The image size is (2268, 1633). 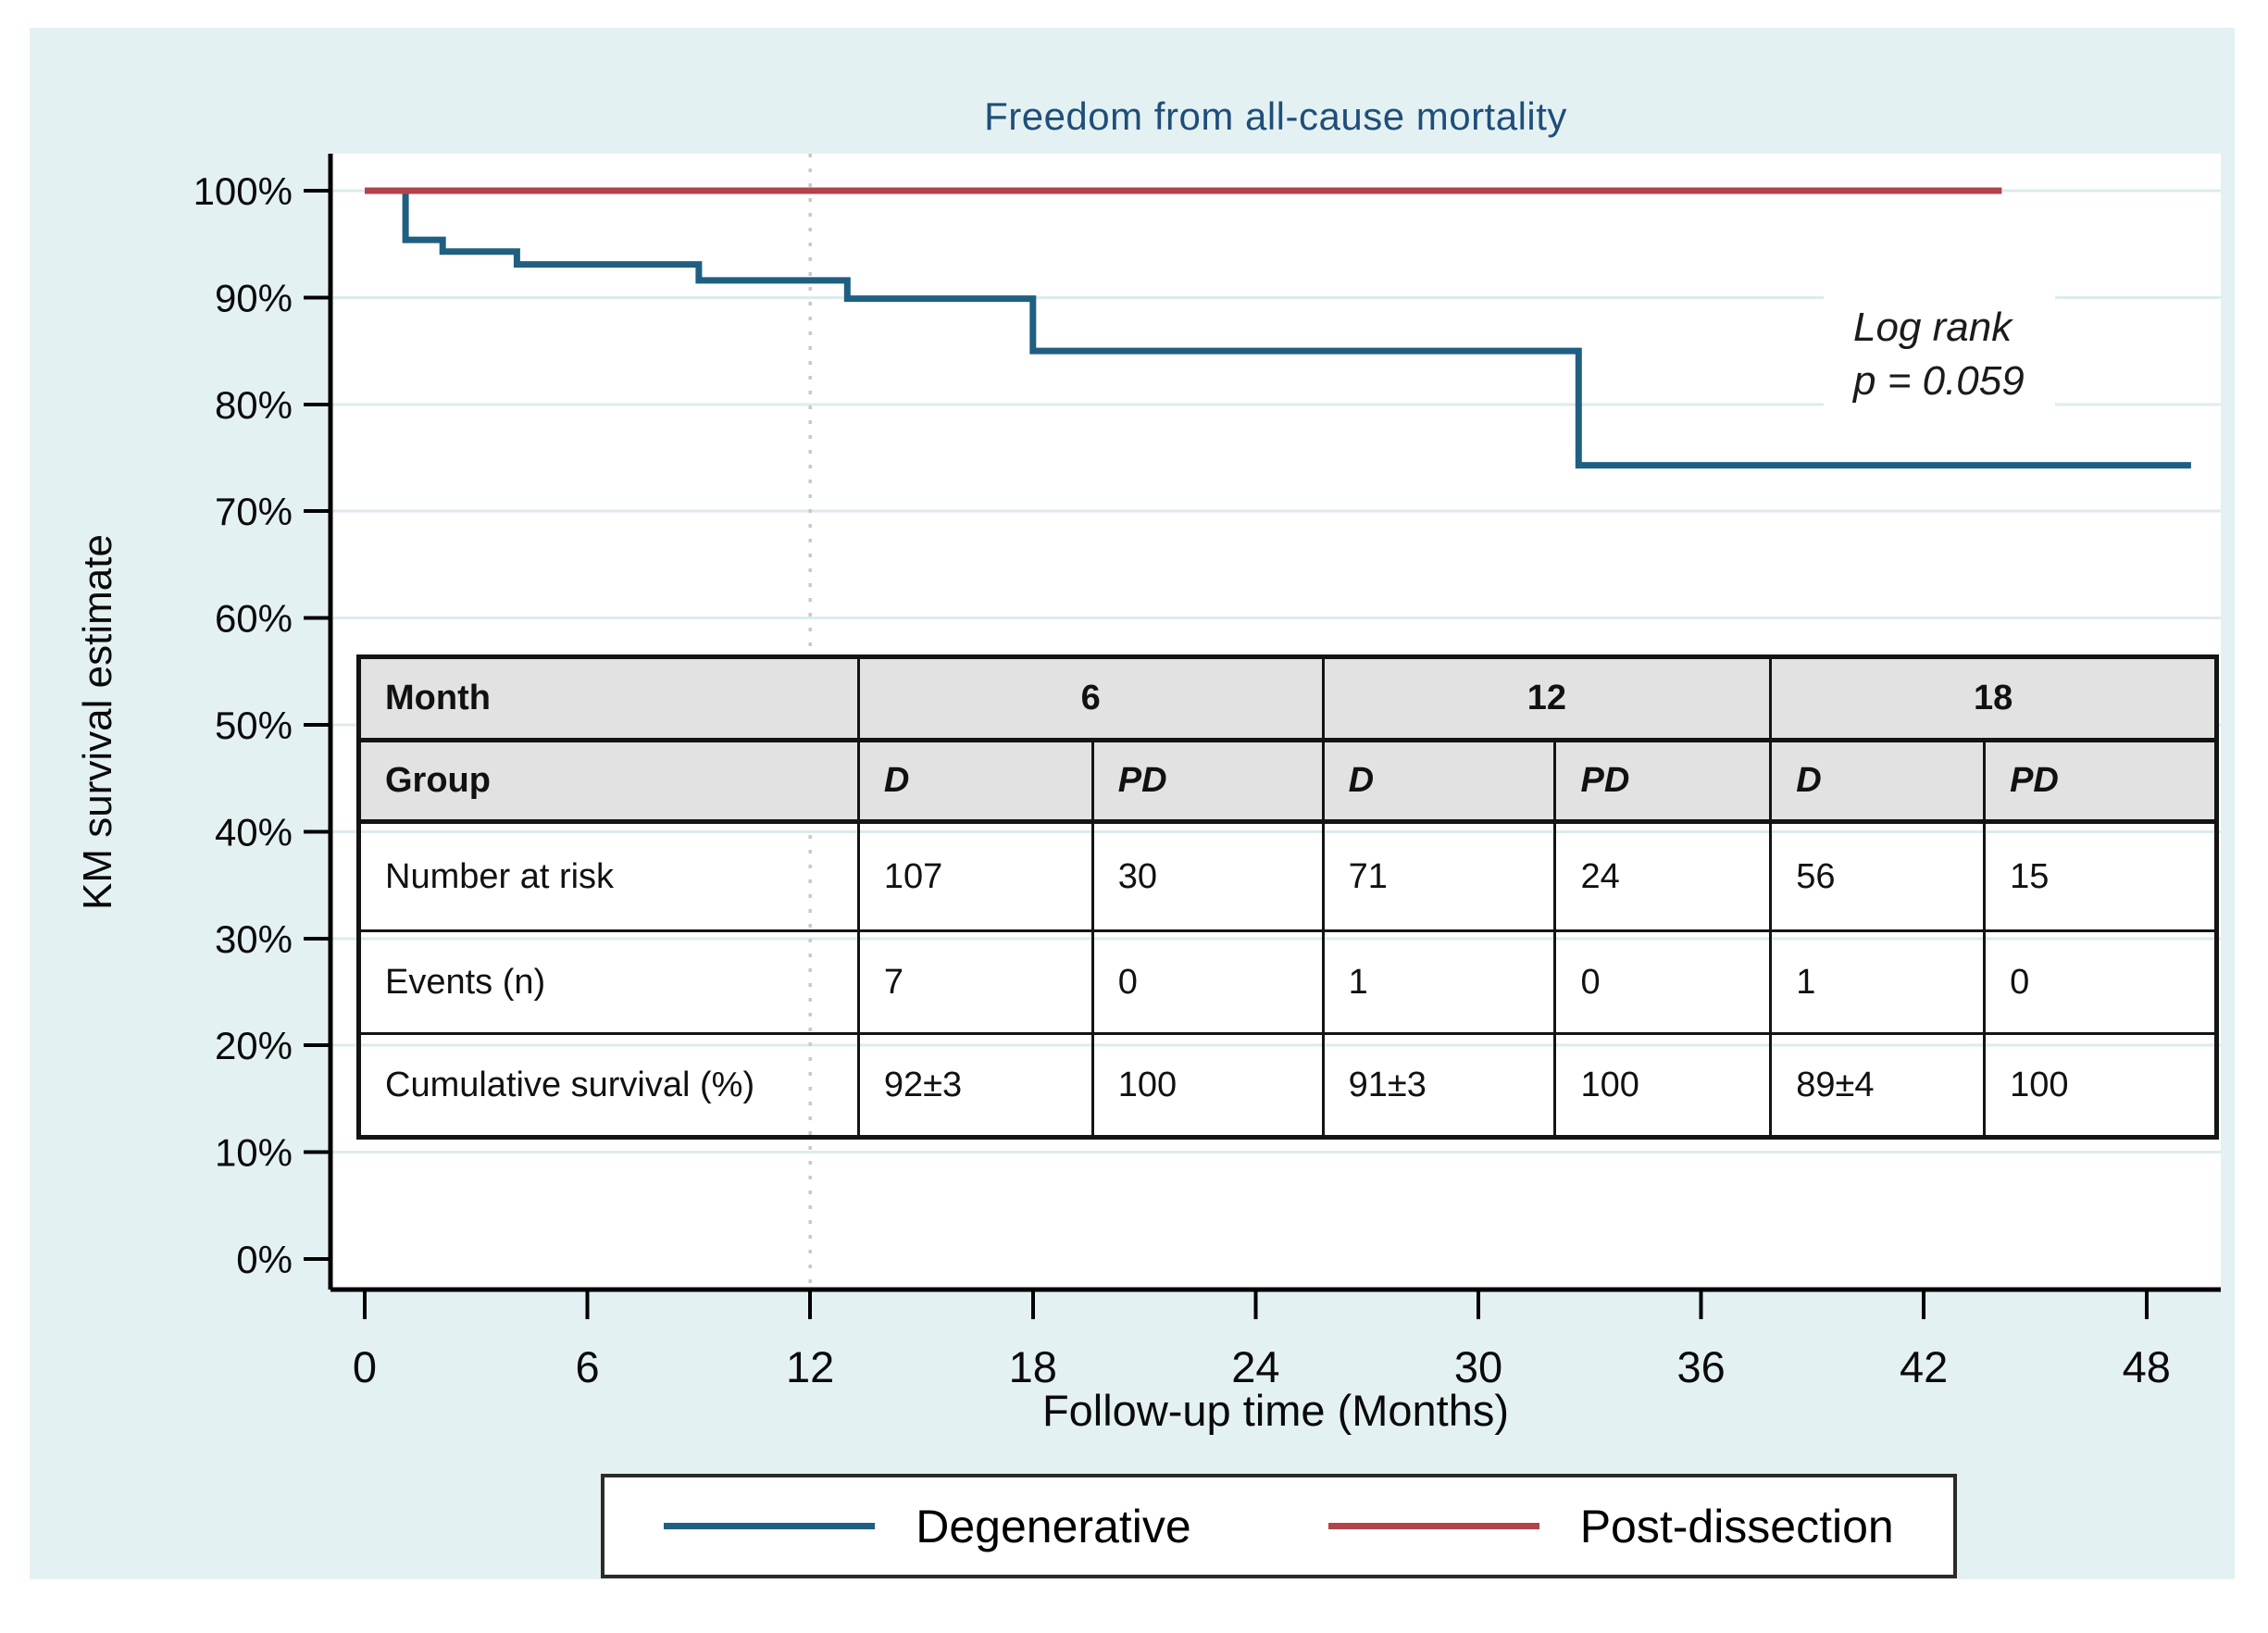 I want to click on y-tick-label: 90%, so click(x=254, y=297).